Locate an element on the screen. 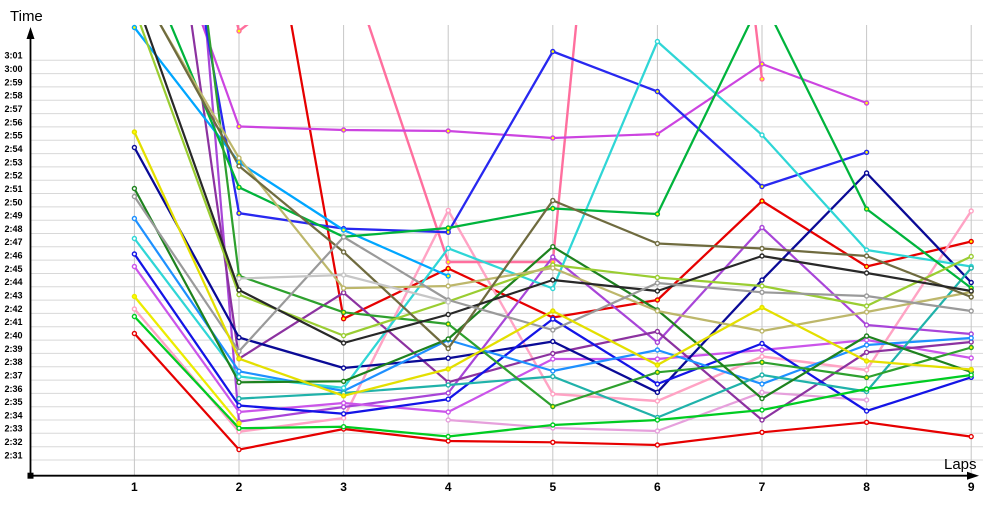 This screenshot has width=1000, height=505. svg-text: 7 is located at coordinates (762, 487).